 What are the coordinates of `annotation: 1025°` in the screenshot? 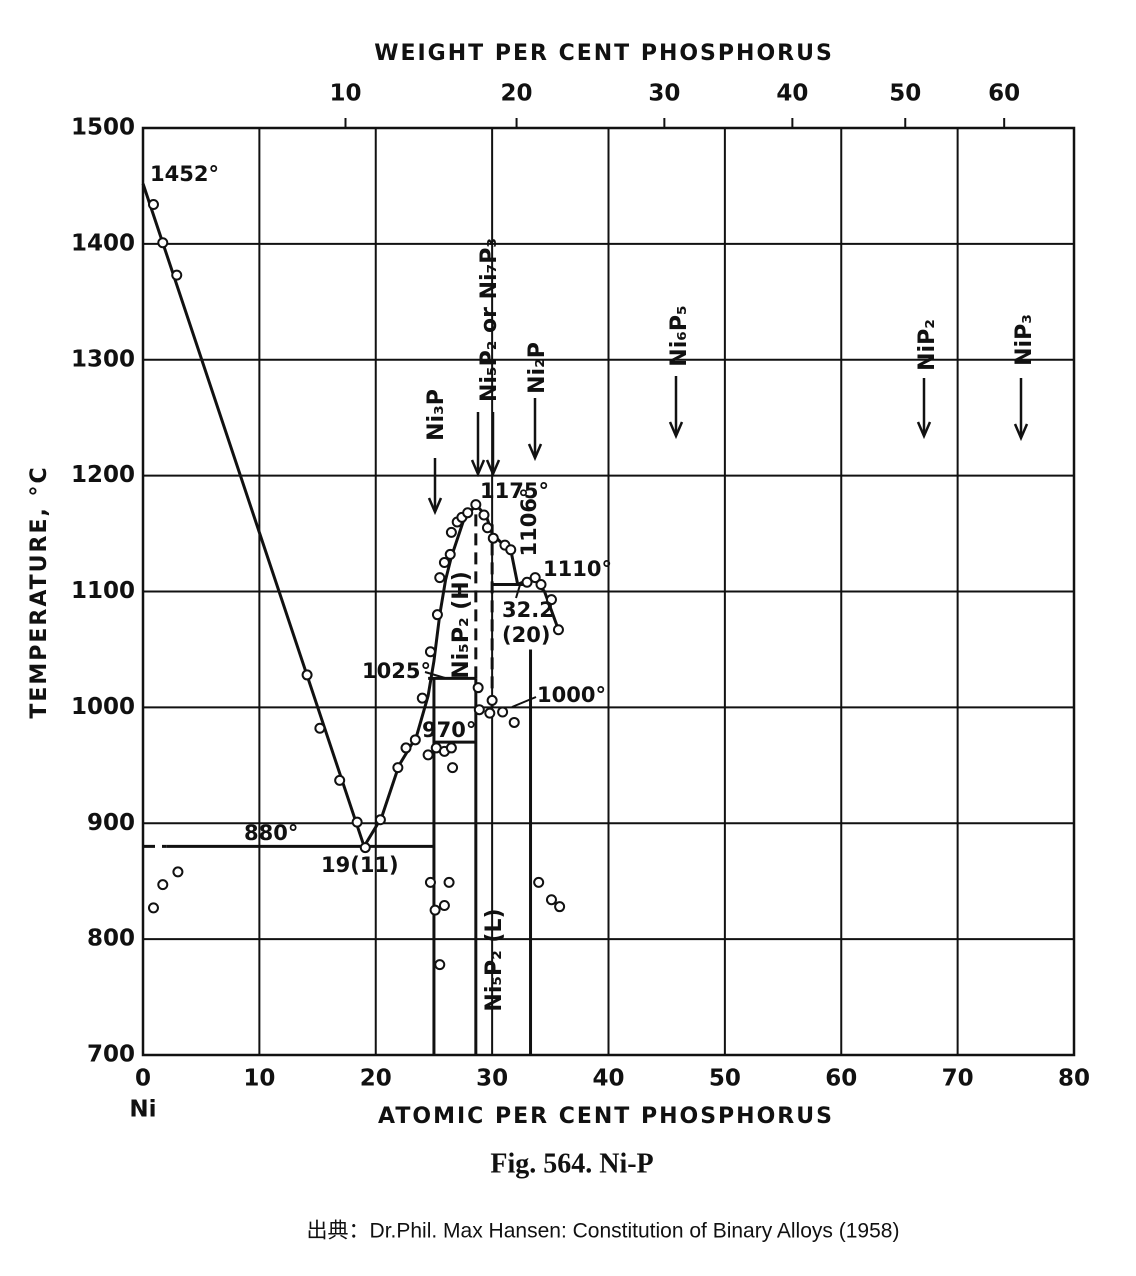 It's located at (396, 671).